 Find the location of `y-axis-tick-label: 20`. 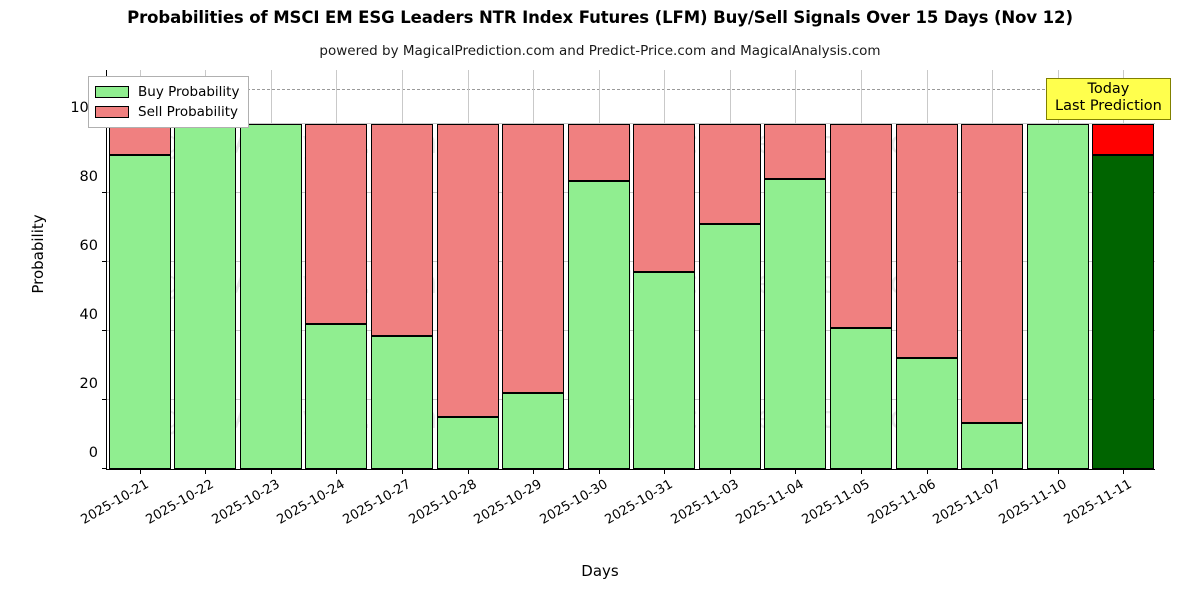

y-axis-tick-label: 20 is located at coordinates (88, 384).